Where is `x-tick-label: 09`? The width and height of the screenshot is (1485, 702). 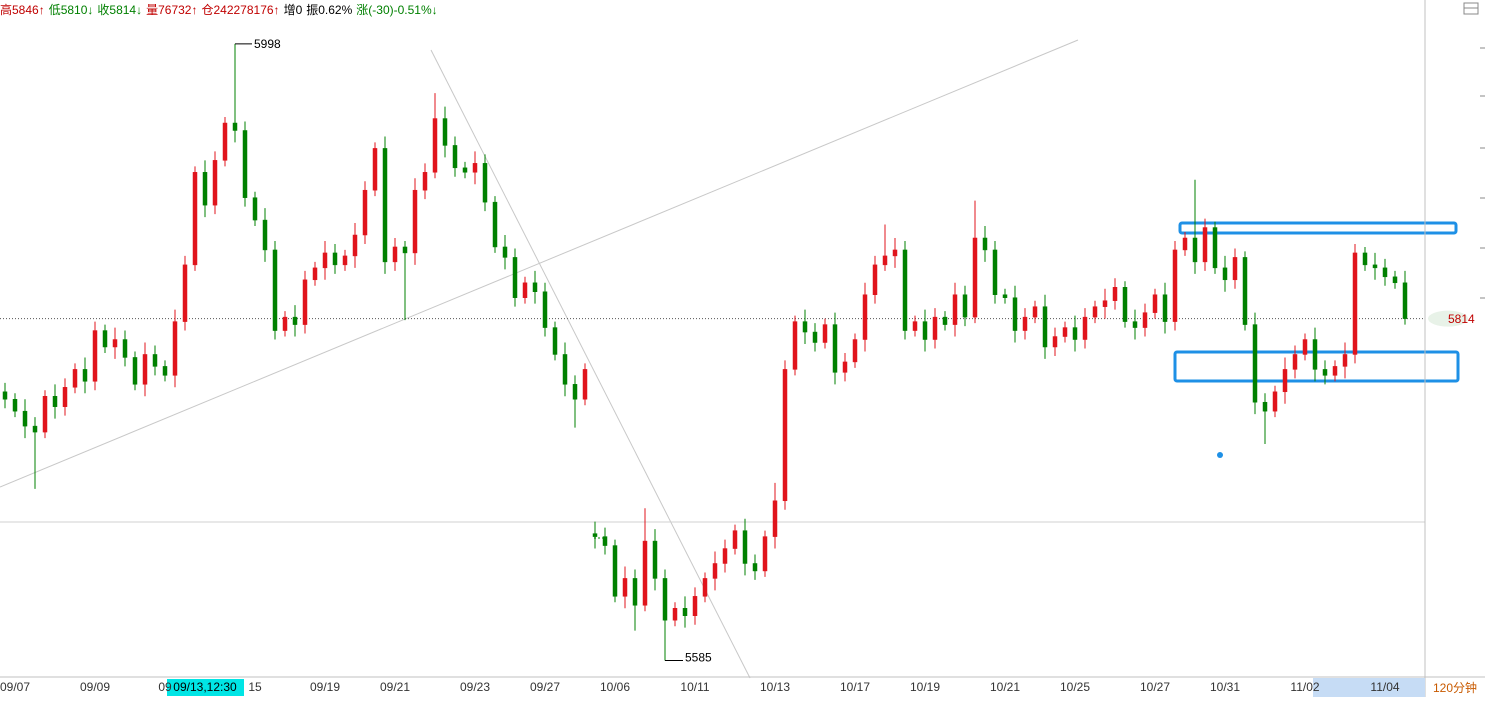 x-tick-label: 09 is located at coordinates (165, 687).